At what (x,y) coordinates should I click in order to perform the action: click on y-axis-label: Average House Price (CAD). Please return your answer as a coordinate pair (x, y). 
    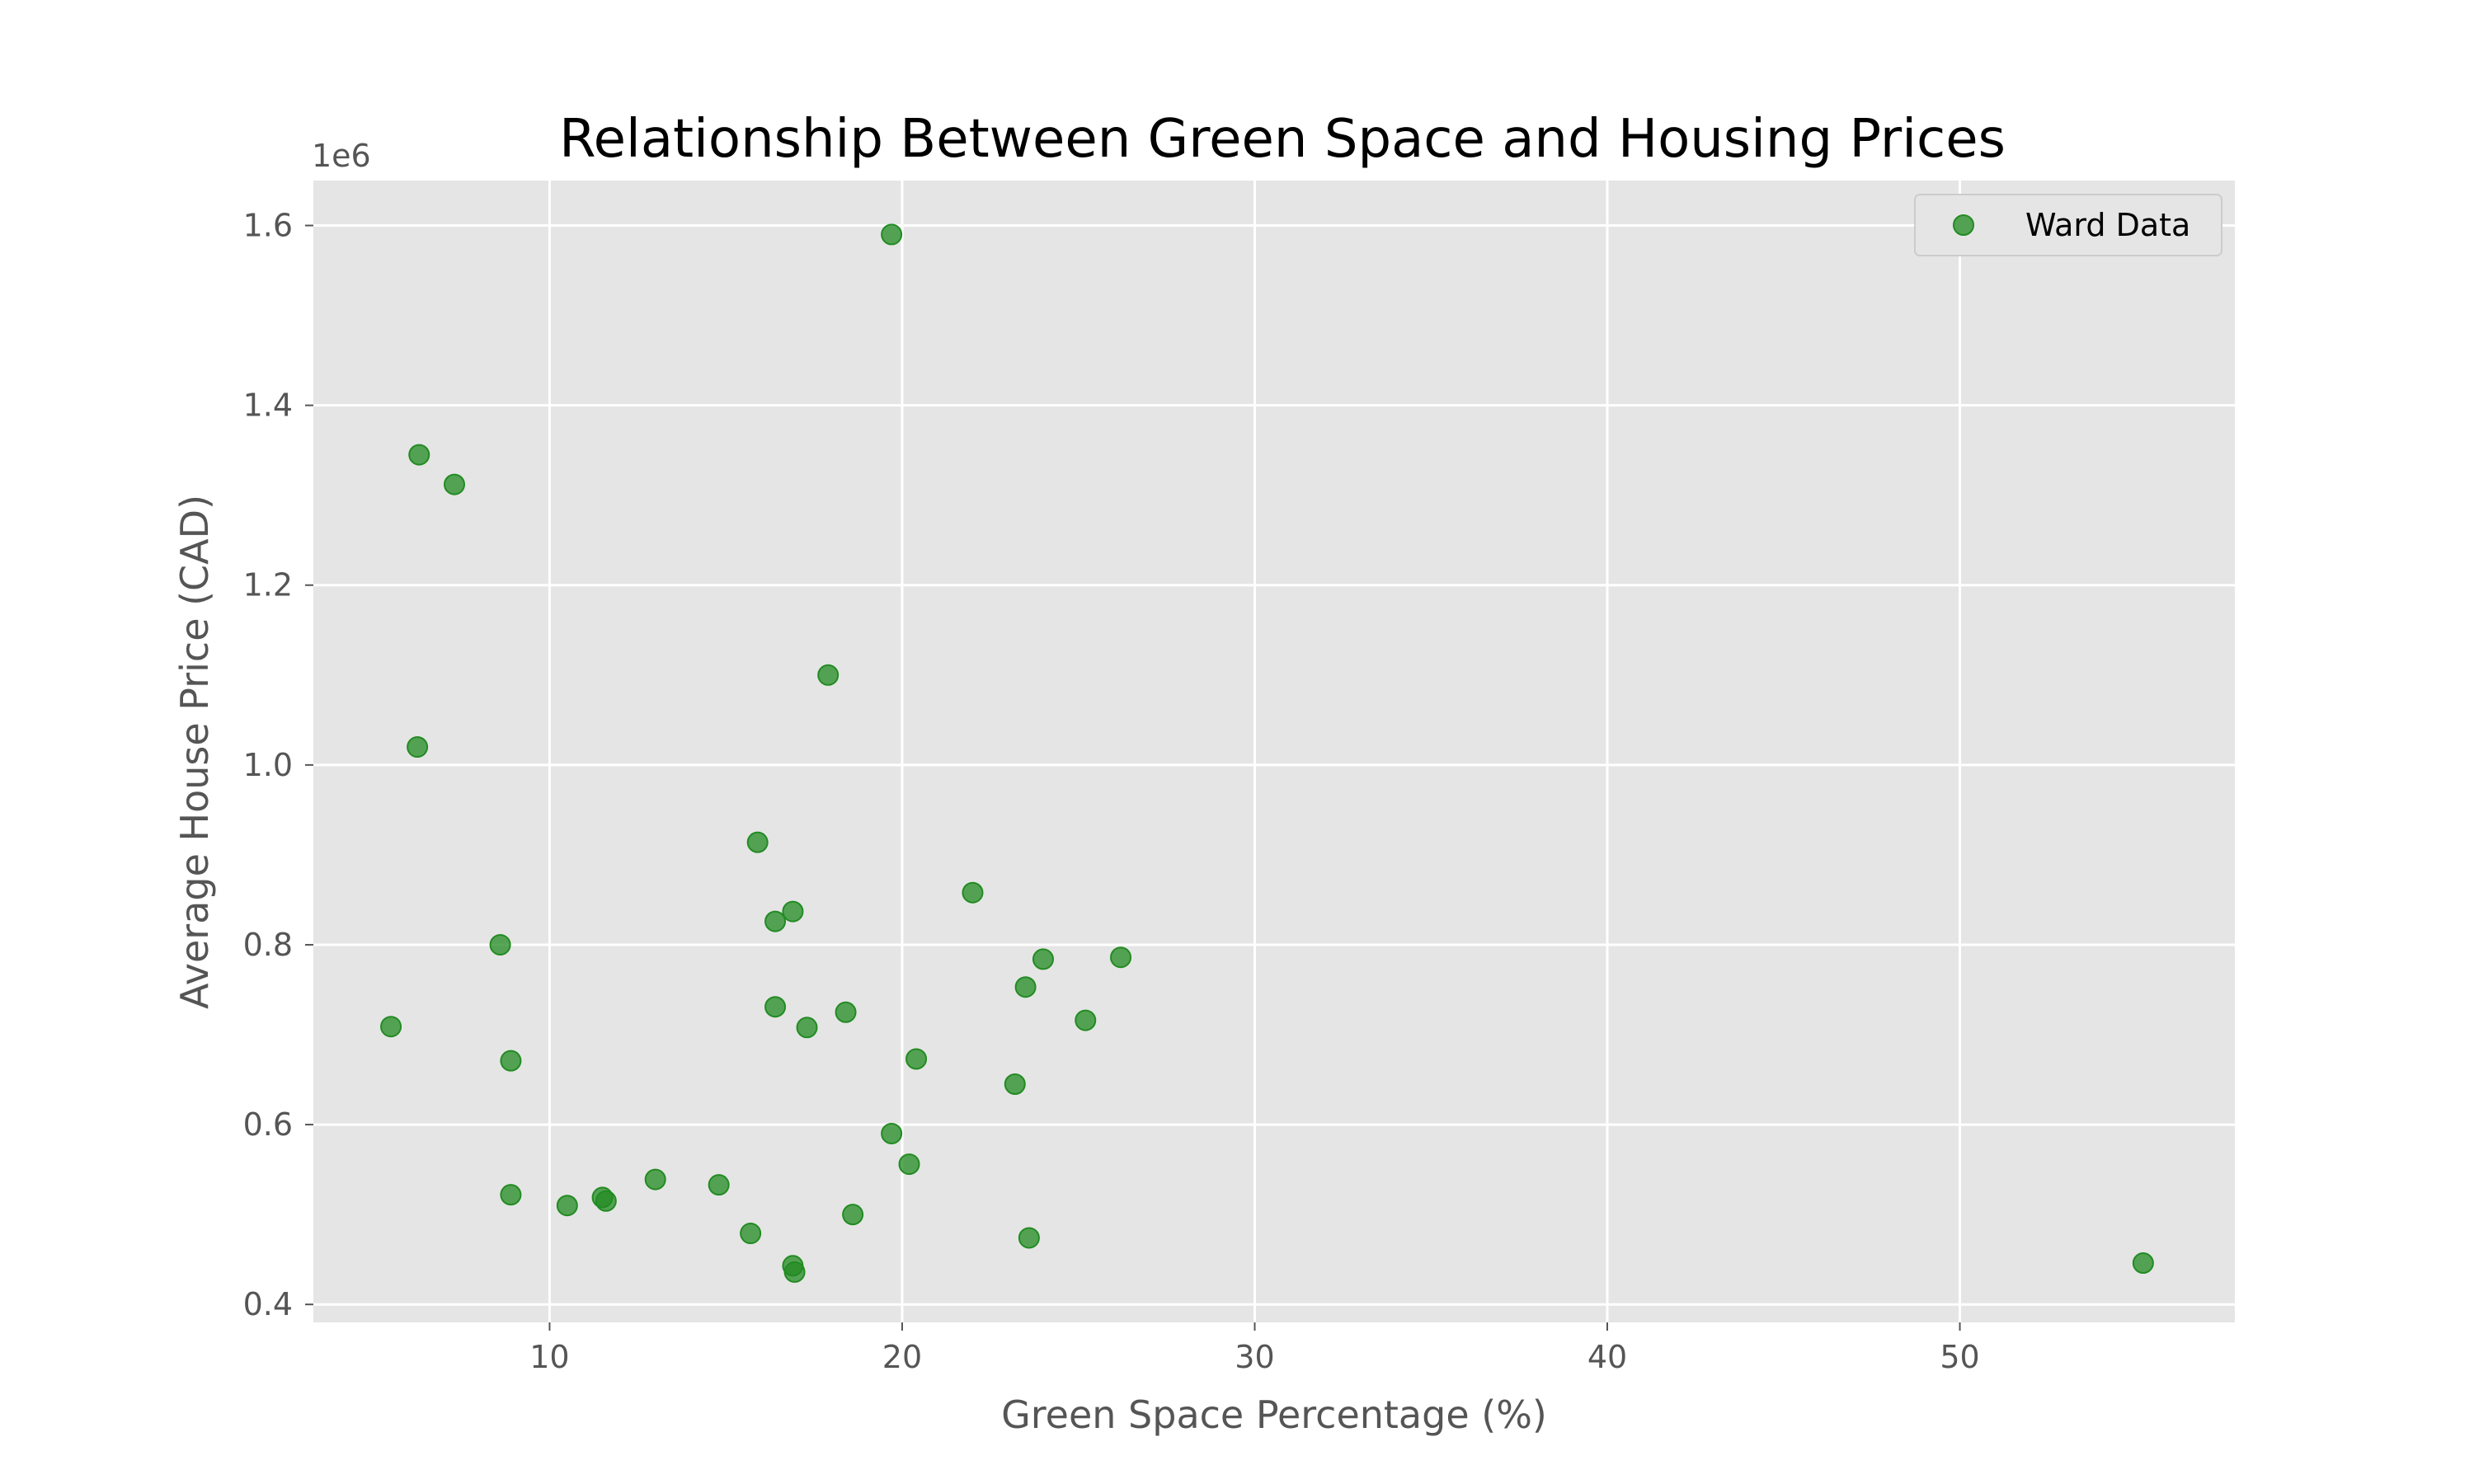
    Looking at the image, I should click on (194, 752).